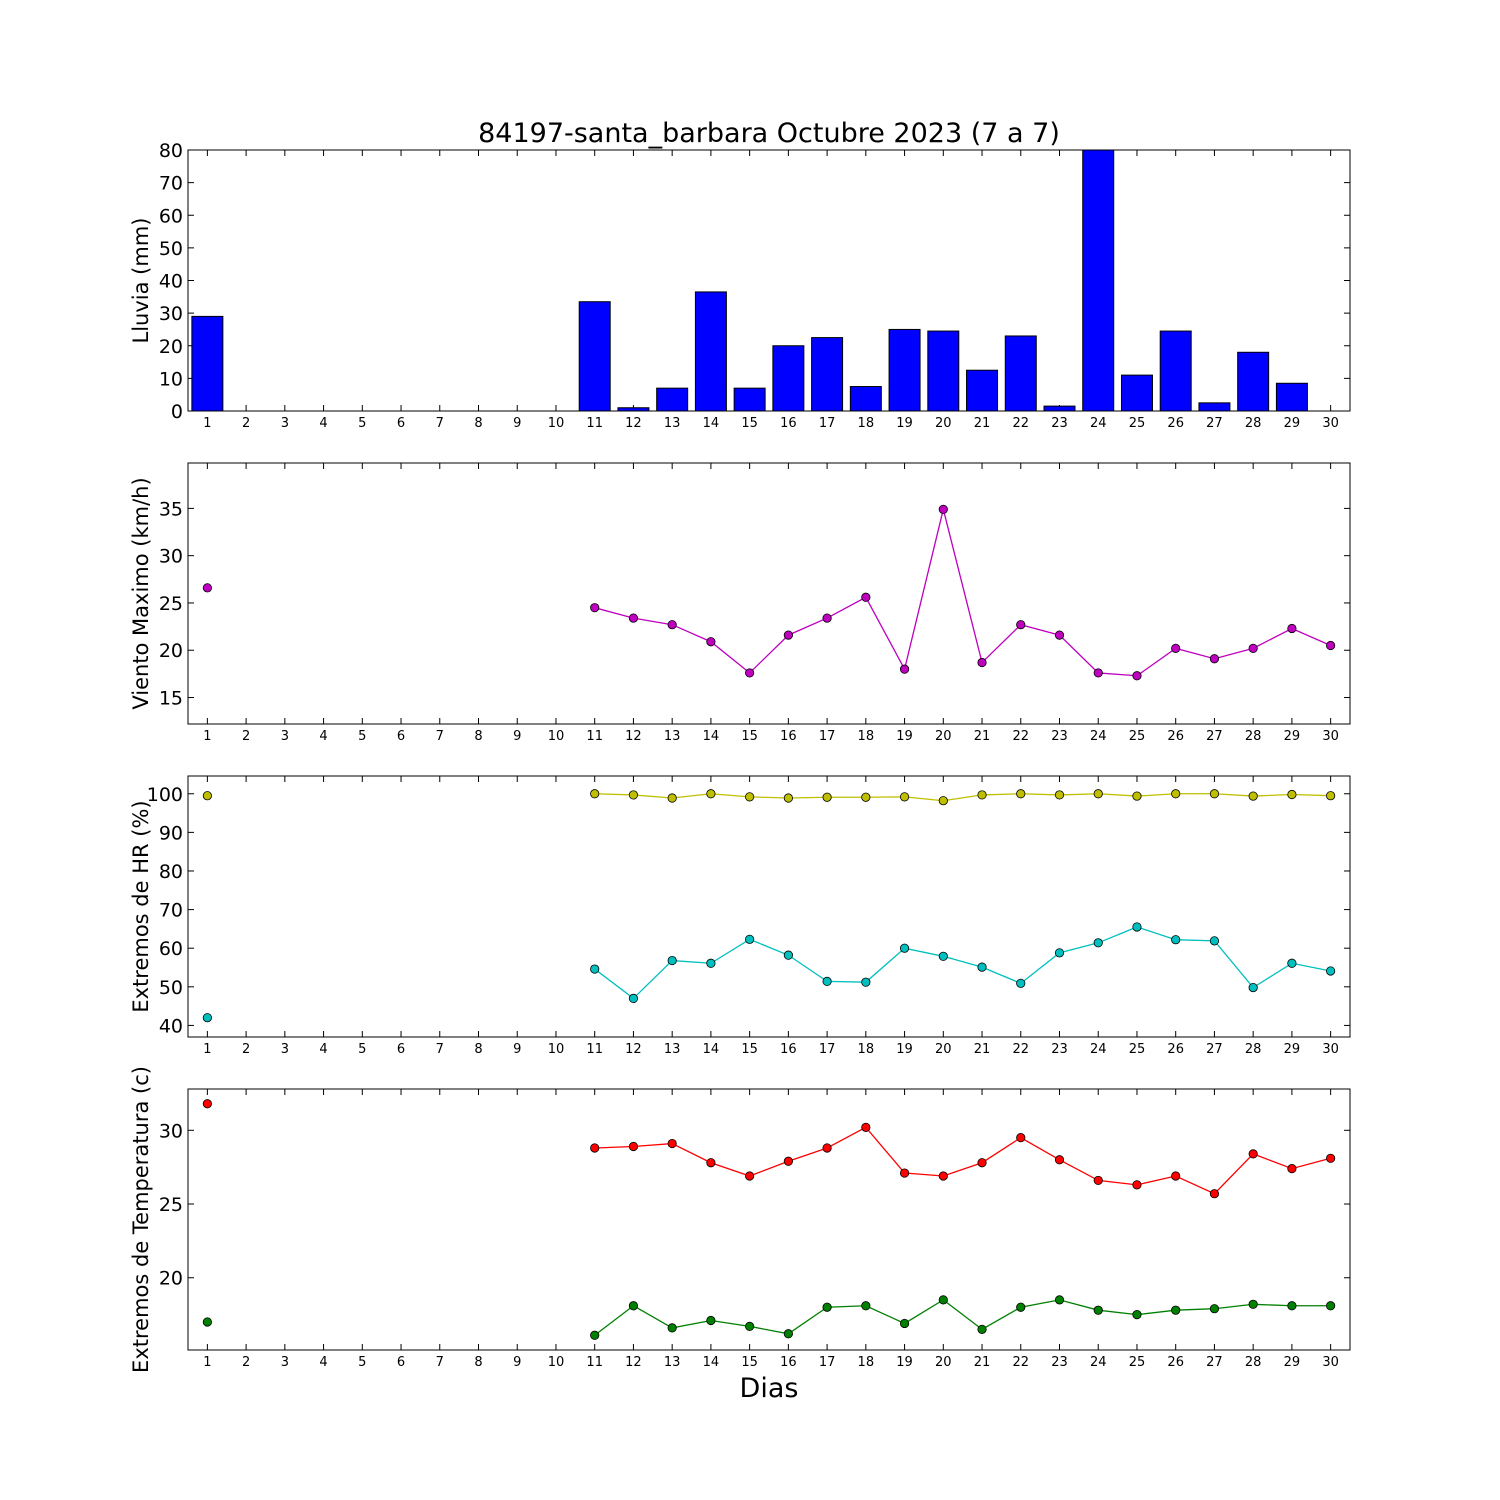 The width and height of the screenshot is (1500, 1500). Describe the element at coordinates (171, 216) in the screenshot. I see `y-tick-label: 60` at that location.